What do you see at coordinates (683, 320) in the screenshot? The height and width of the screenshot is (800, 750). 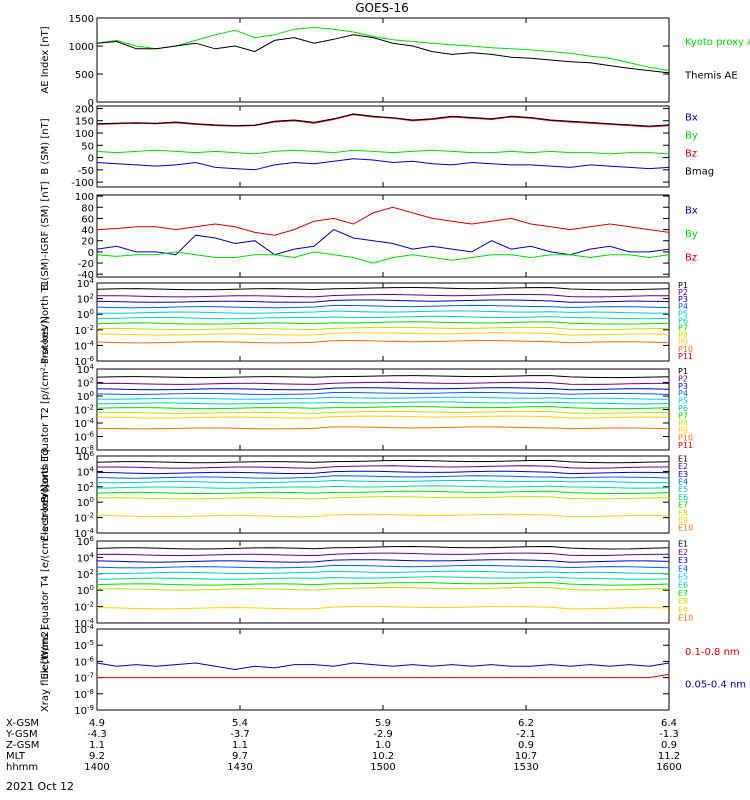 I see `legend-entry: P6` at bounding box center [683, 320].